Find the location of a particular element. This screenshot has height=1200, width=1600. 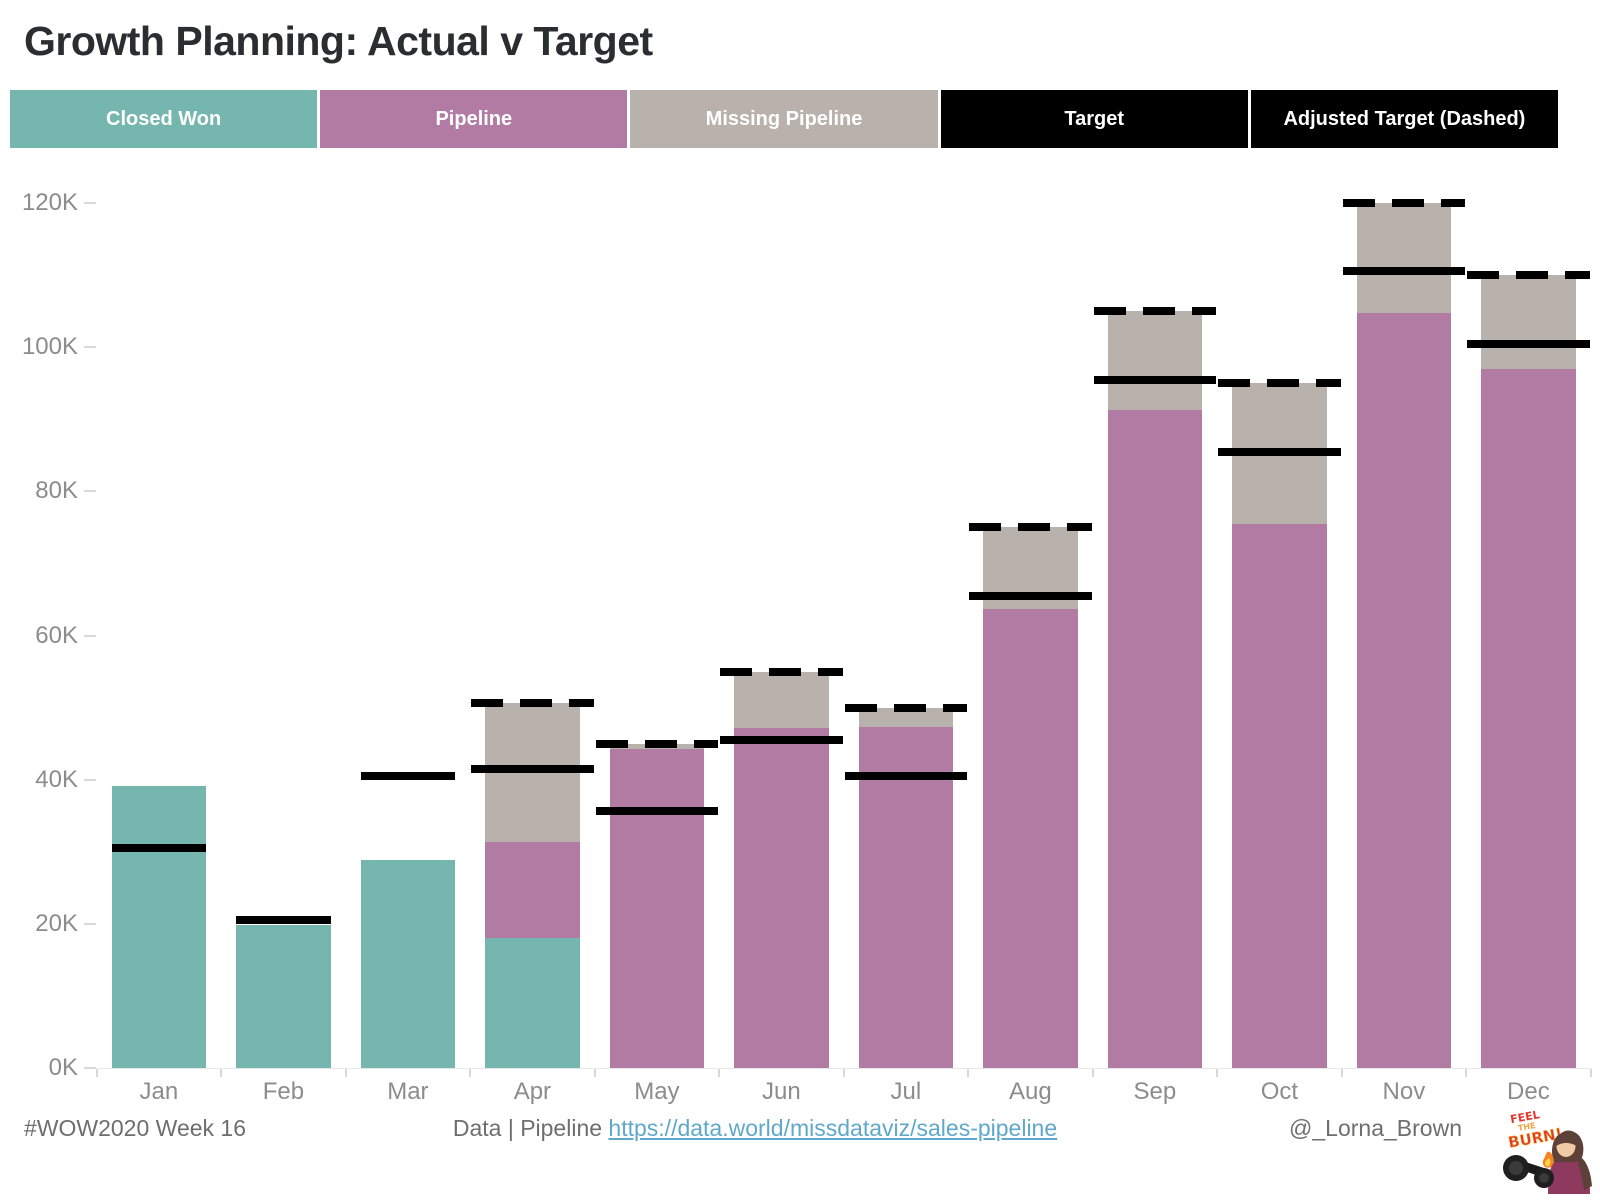

bar-pipeline-apr is located at coordinates (532, 890).